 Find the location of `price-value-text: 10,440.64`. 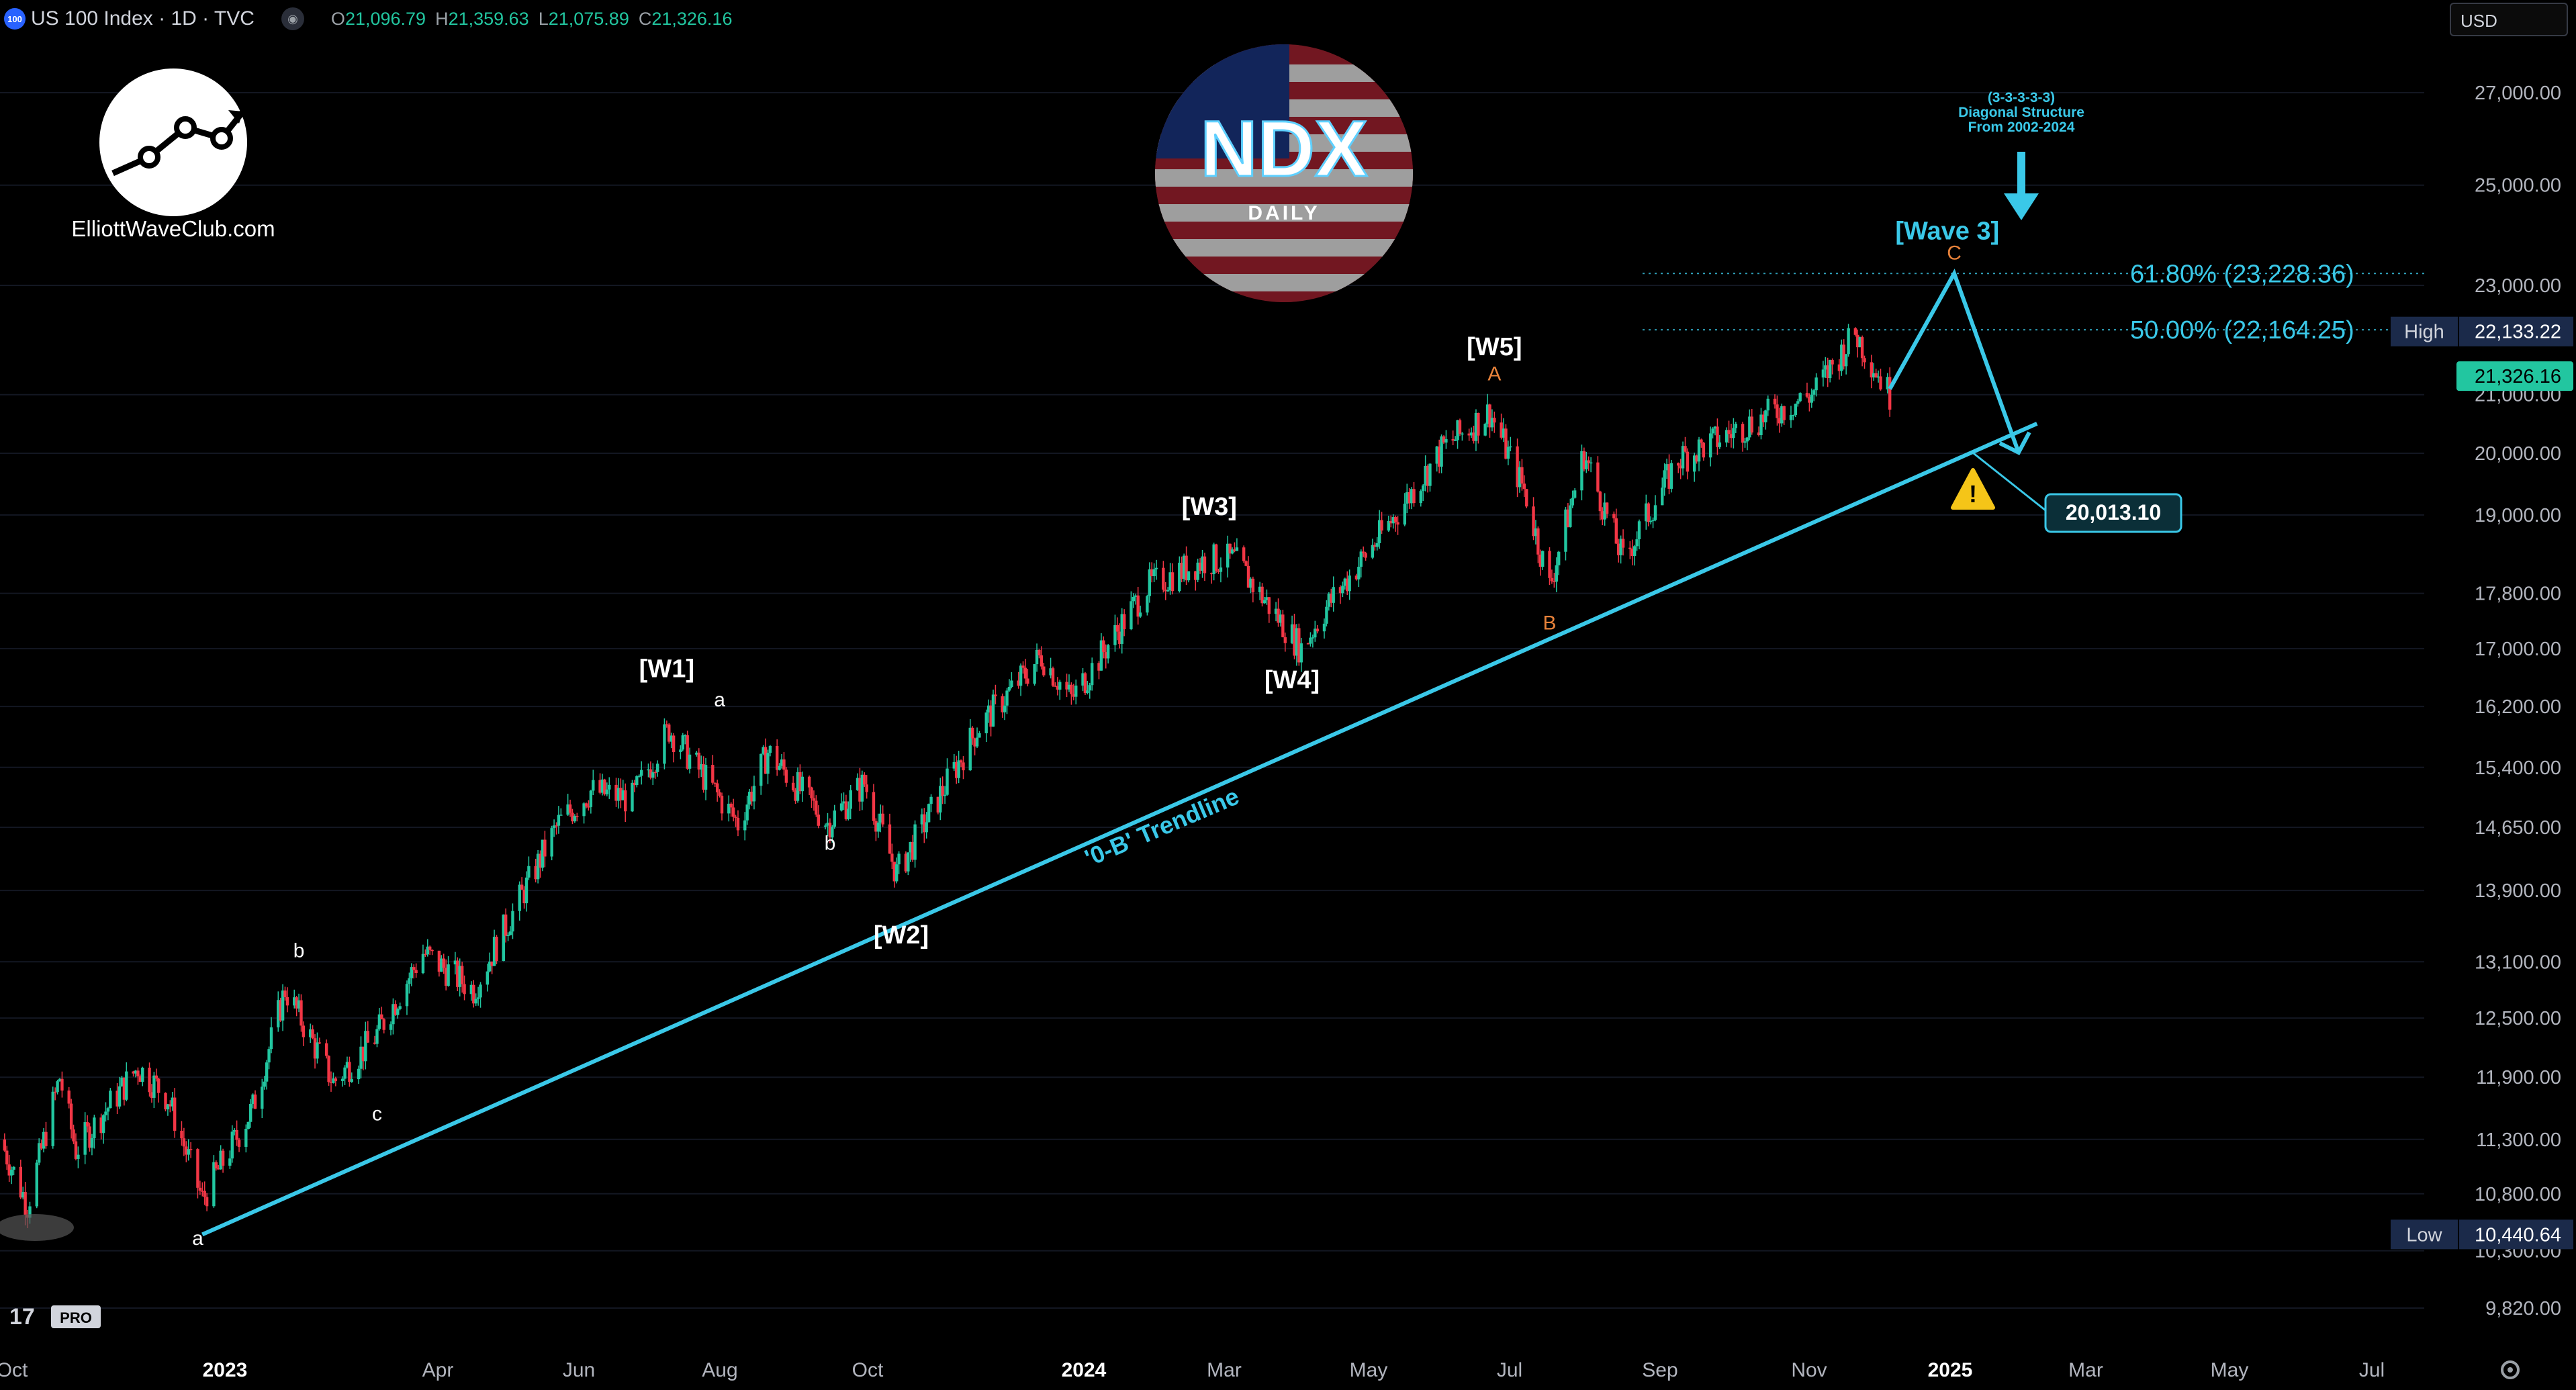

price-value-text: 10,440.64 is located at coordinates (2518, 1235).